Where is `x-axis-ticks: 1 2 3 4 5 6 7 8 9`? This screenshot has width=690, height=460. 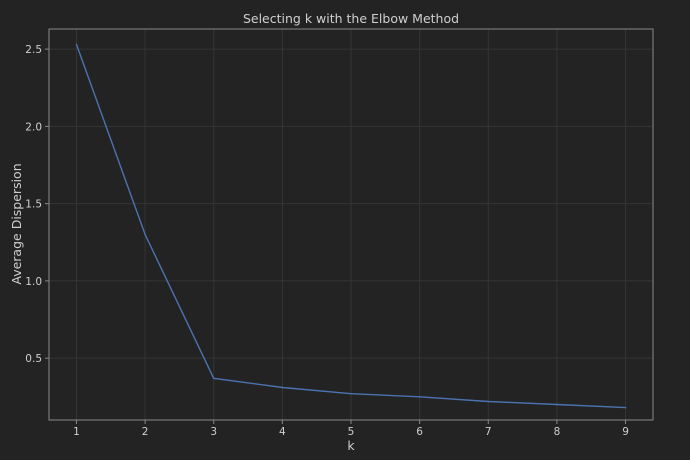 x-axis-ticks: 1 2 3 4 5 6 7 8 9 is located at coordinates (351, 429).